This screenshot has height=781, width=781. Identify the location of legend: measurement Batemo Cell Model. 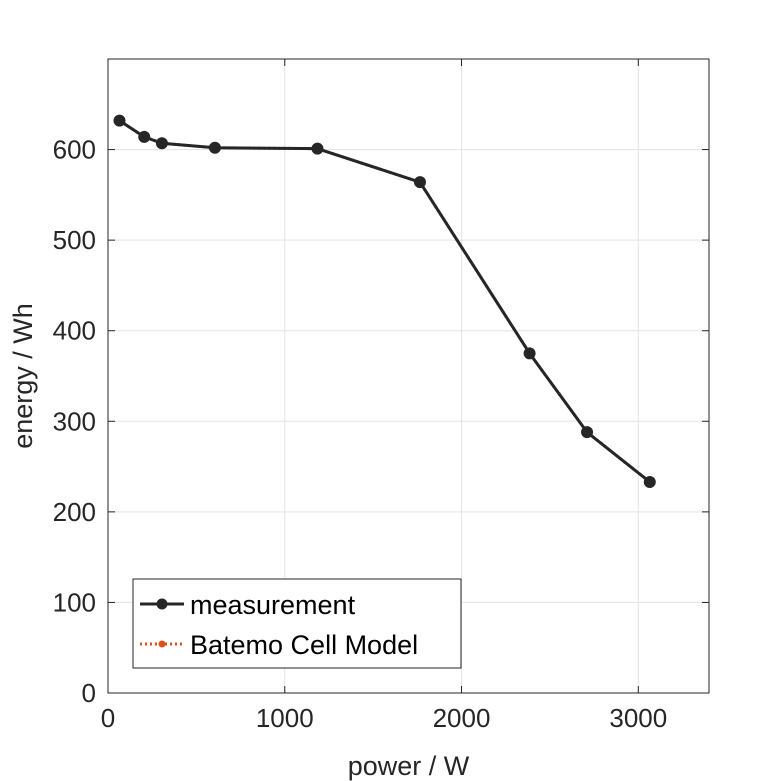
(297, 623).